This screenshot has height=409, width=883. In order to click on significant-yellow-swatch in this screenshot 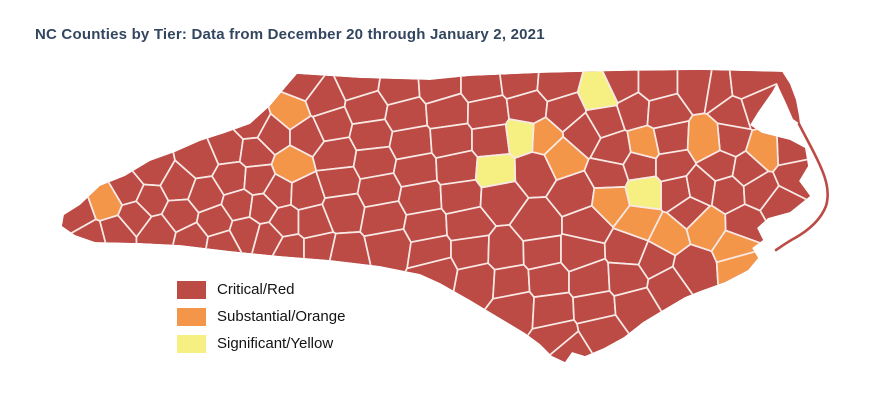, I will do `click(191, 344)`.